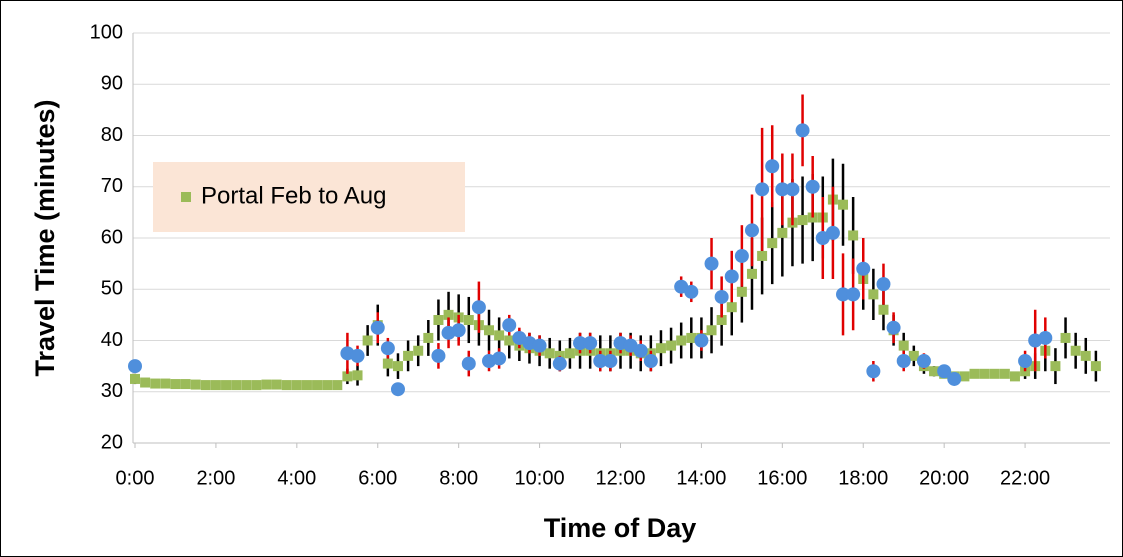  I want to click on x-tick-label: 4:00, so click(296, 478).